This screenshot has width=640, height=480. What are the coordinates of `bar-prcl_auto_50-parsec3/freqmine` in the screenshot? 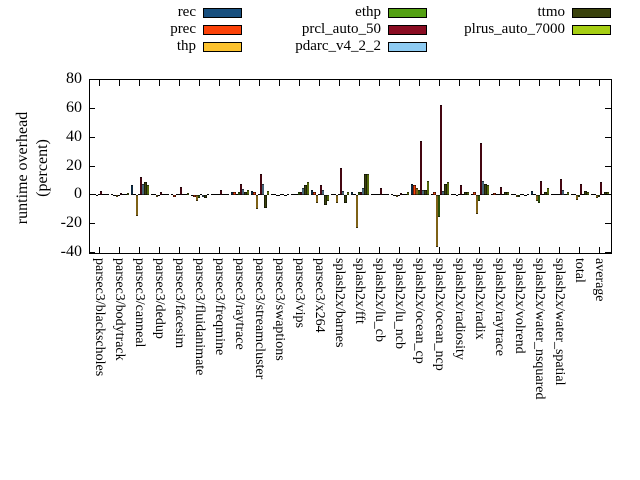 It's located at (221, 193).